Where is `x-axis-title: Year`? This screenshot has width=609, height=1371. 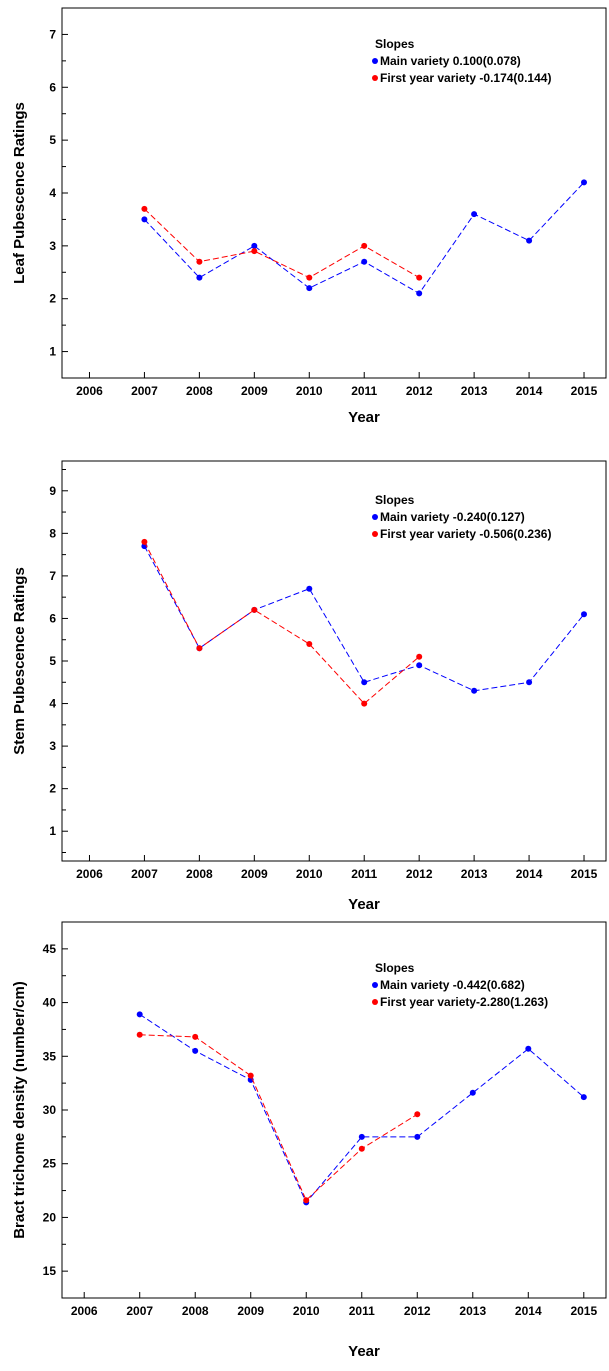
x-axis-title: Year is located at coordinates (364, 904).